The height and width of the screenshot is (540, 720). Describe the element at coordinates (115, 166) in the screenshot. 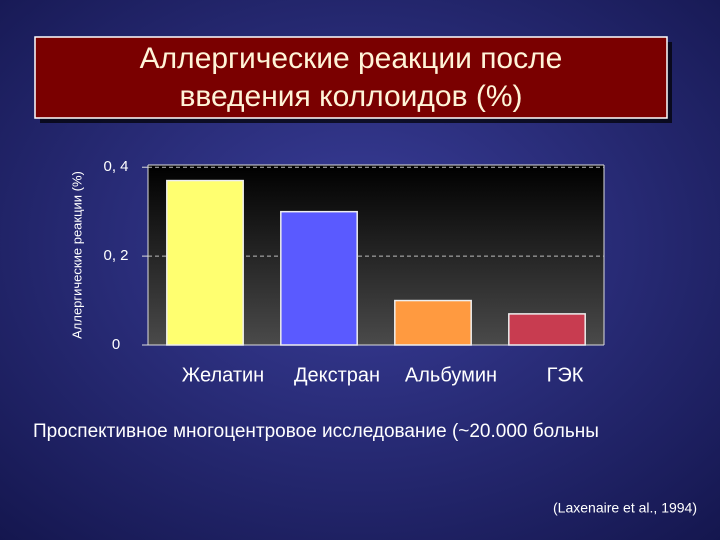

I see `y-tick-label: 0, 4` at that location.